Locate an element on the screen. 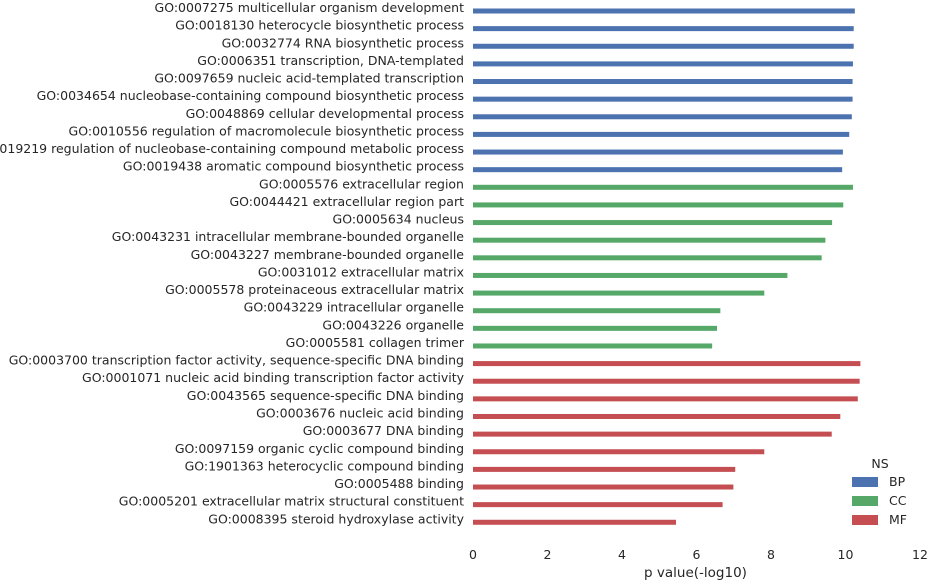 The width and height of the screenshot is (934, 587). x-tick-label: 10 is located at coordinates (846, 554).